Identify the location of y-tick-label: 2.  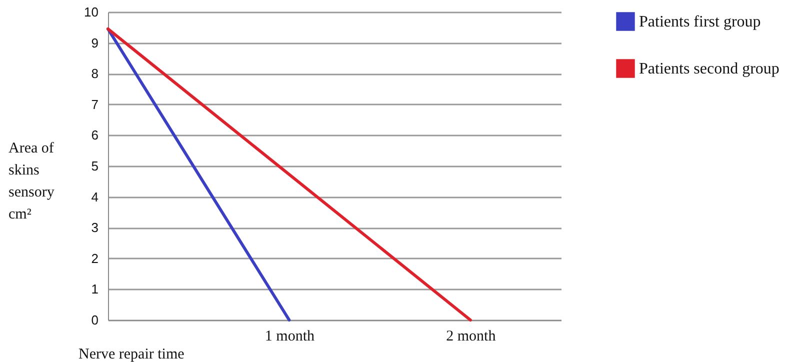
(94, 258).